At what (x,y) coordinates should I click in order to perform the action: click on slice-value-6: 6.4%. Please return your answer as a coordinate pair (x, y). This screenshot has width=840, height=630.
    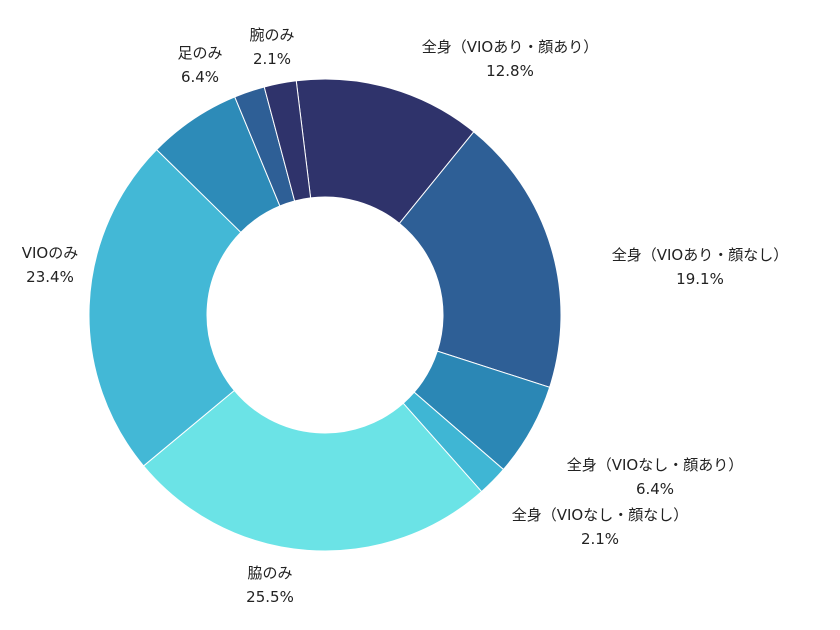
    Looking at the image, I should click on (200, 77).